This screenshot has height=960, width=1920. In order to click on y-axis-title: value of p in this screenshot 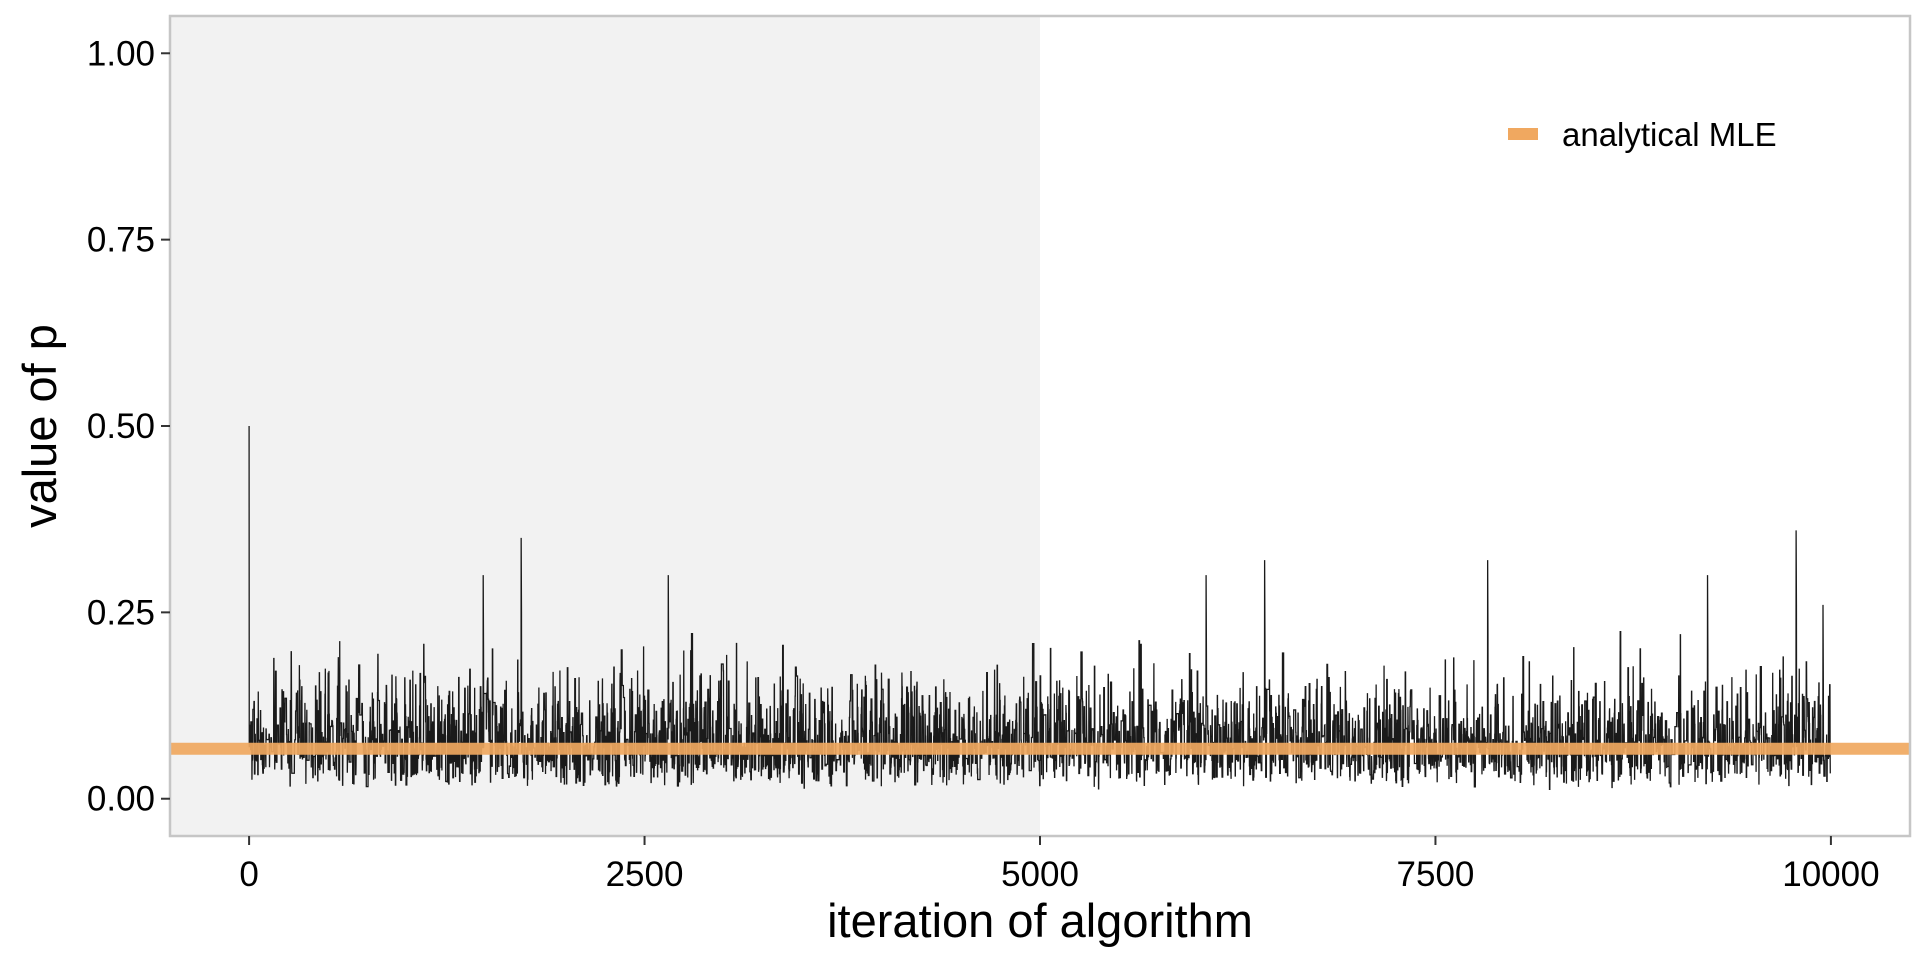, I will do `click(39, 426)`.